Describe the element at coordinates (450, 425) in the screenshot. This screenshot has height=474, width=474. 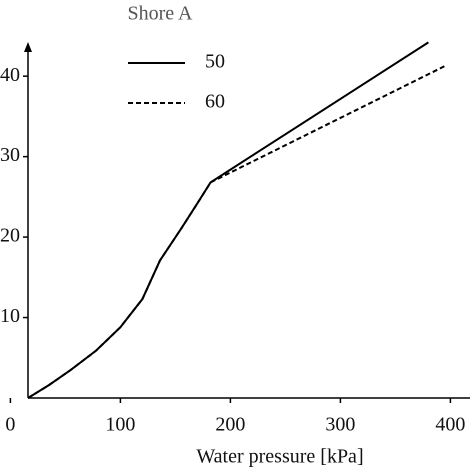
I see `x-tick-label: 400` at that location.